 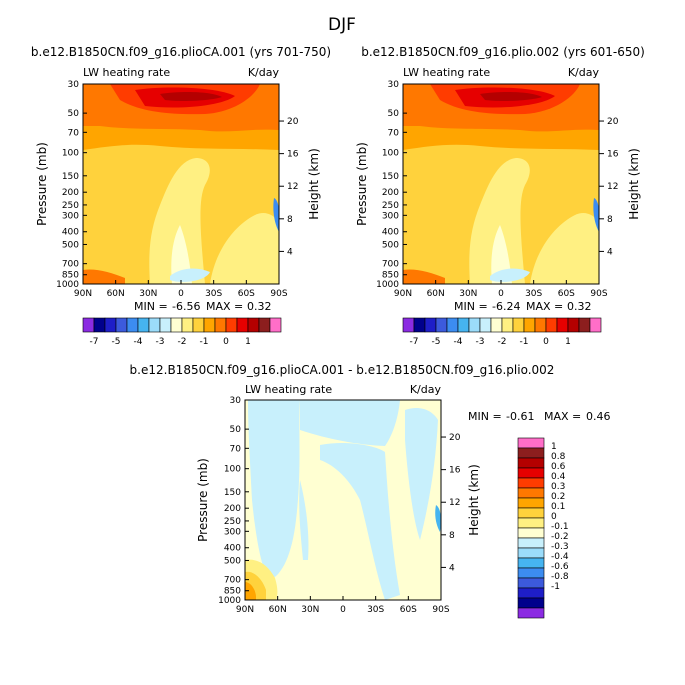 What do you see at coordinates (213, 294) in the screenshot?
I see `x-tick-label: 30S` at bounding box center [213, 294].